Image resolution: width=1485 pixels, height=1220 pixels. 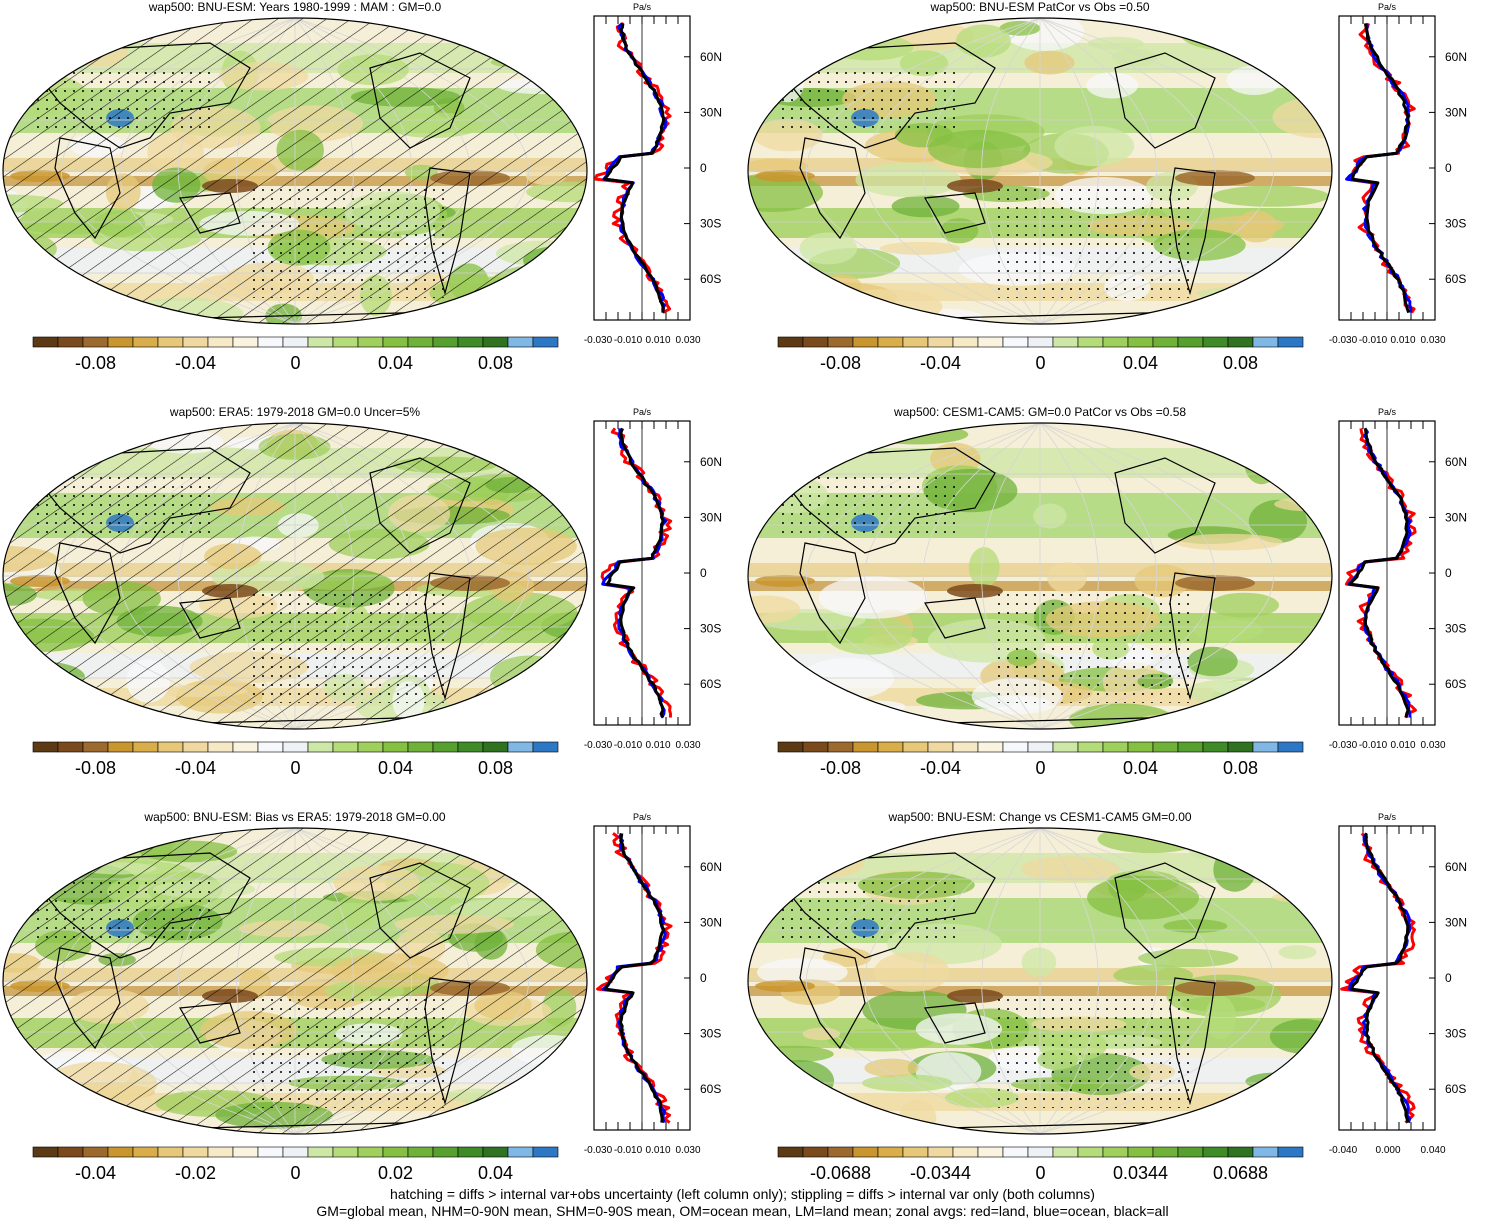 I want to click on zonal-mean-plot: Pa/s60N30N030S60S-0.040 0.000 0.040, so click(x=1407, y=982).